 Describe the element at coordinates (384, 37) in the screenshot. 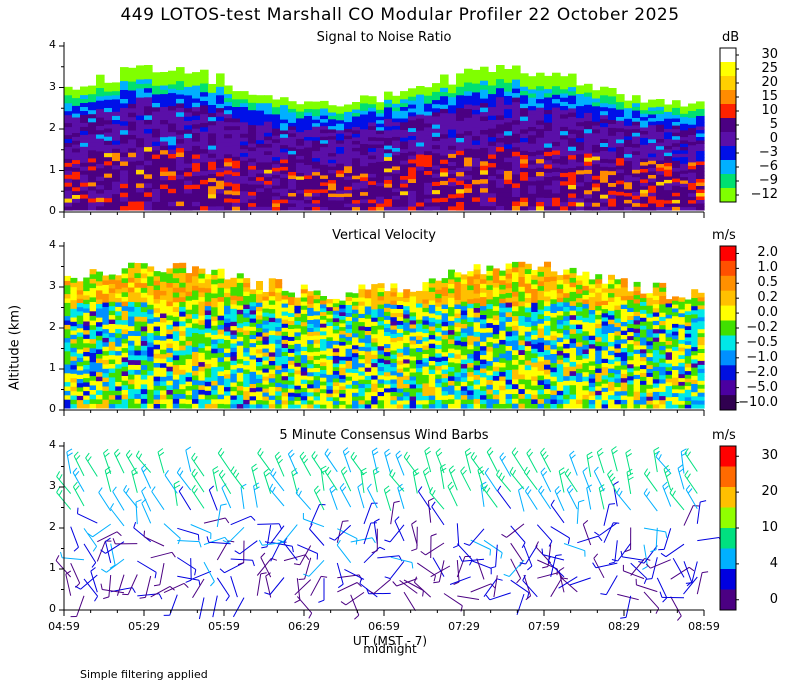

I see `snr-panel-title: Signal to Noise Ratio` at that location.